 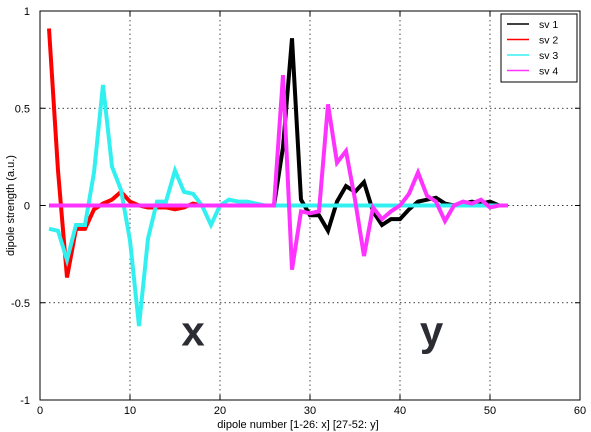 I want to click on x-tick-label: 60, so click(x=580, y=411).